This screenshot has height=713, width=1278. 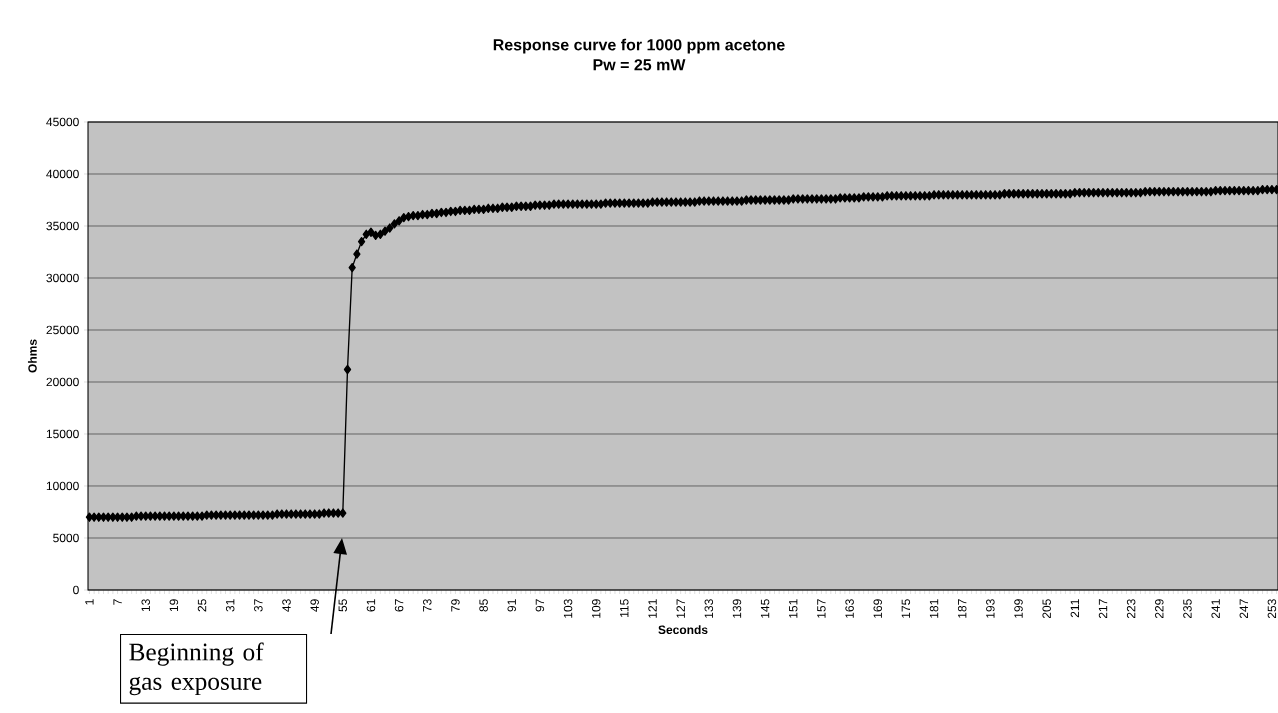 I want to click on x-tick-label: 163, so click(x=849, y=608).